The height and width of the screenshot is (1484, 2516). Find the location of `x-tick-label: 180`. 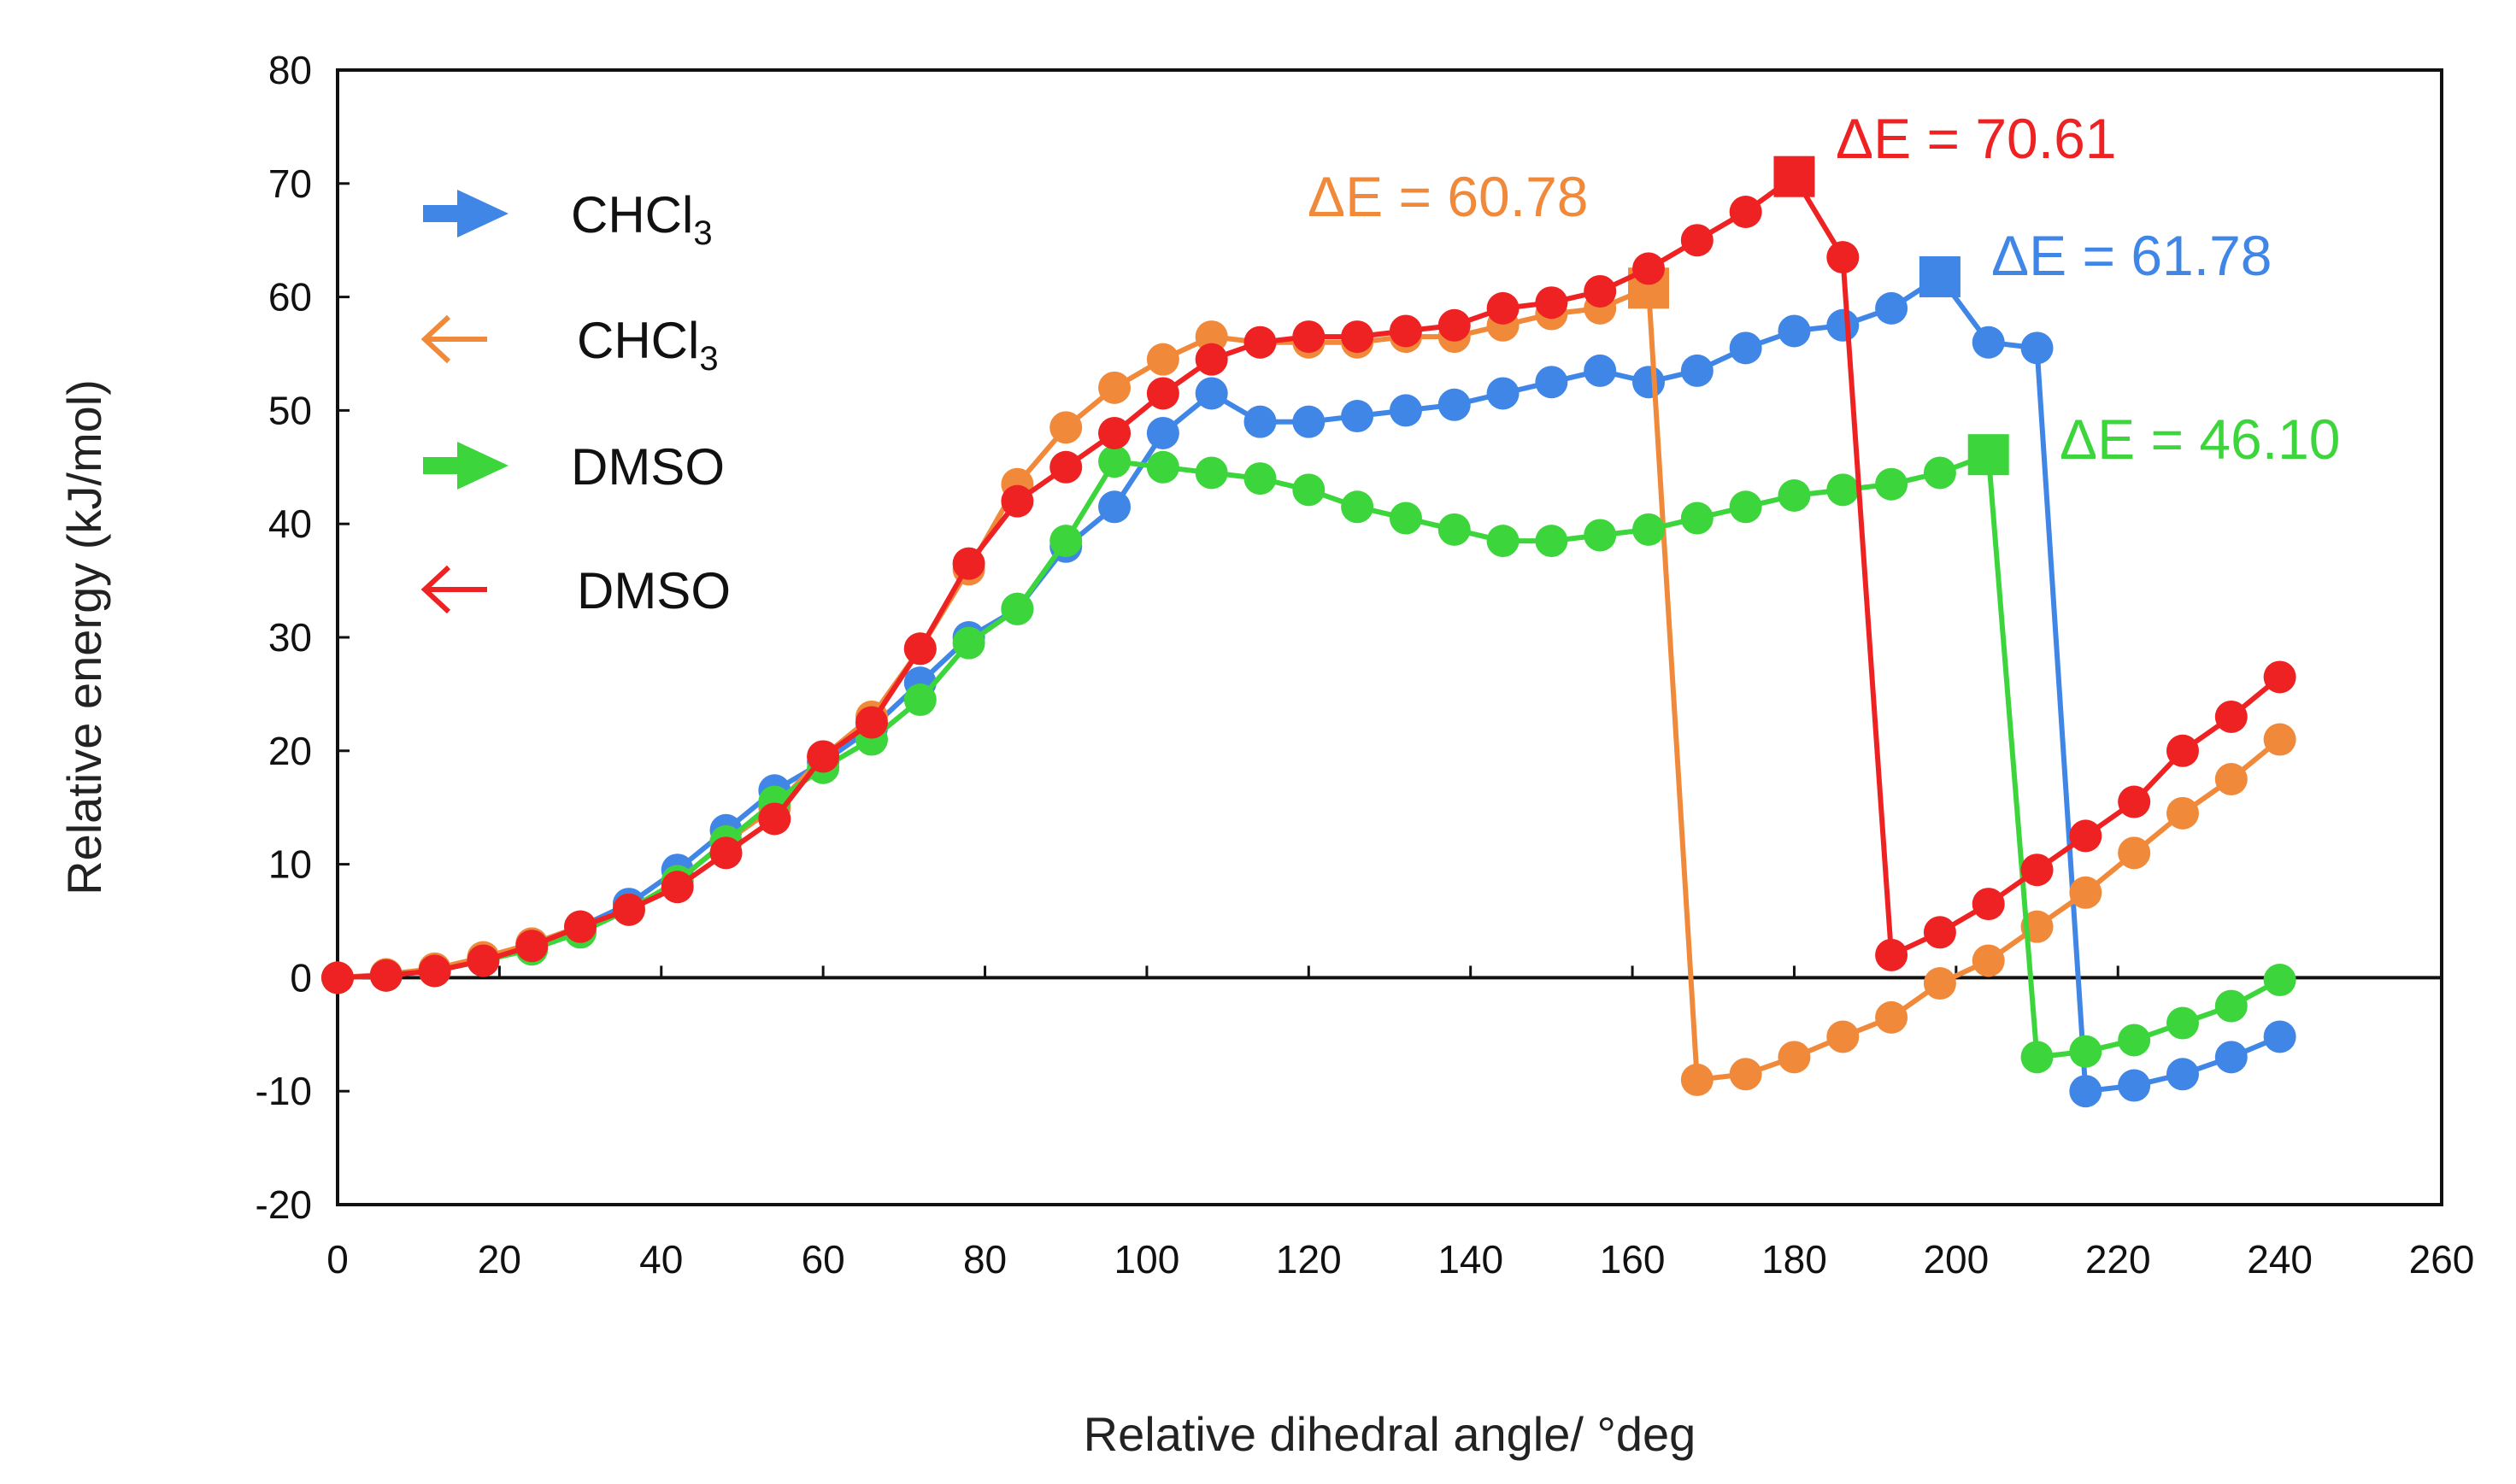

x-tick-label: 180 is located at coordinates (1794, 1259).